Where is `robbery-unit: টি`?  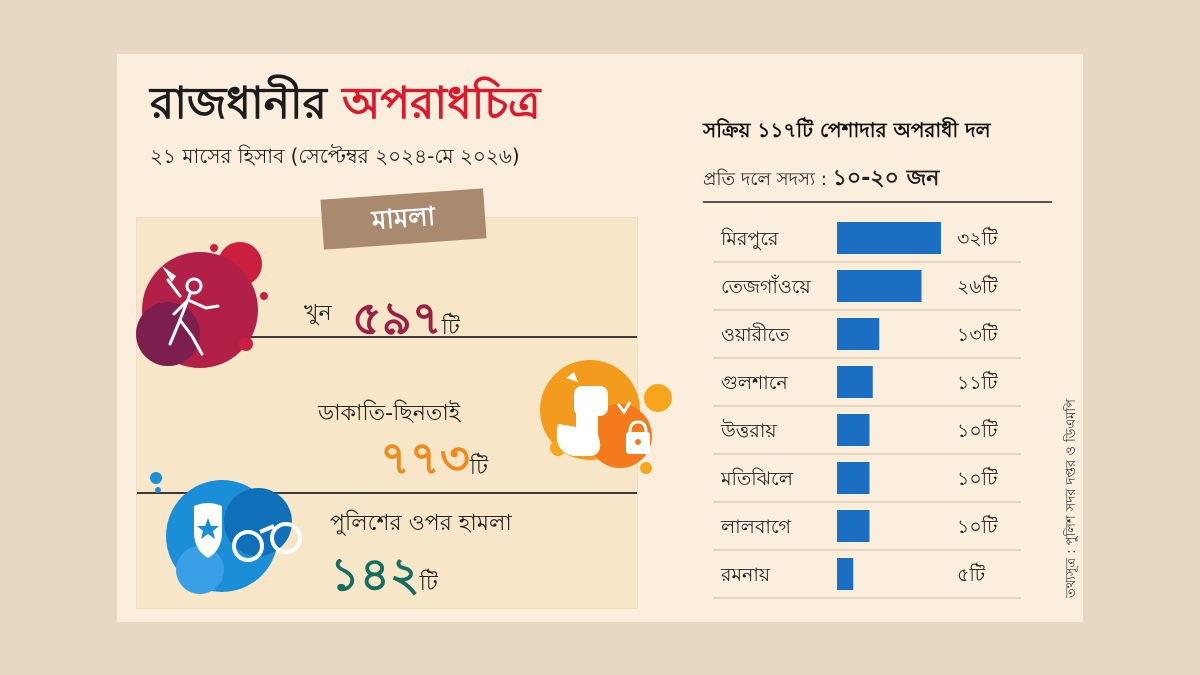
robbery-unit: টি is located at coordinates (479, 467).